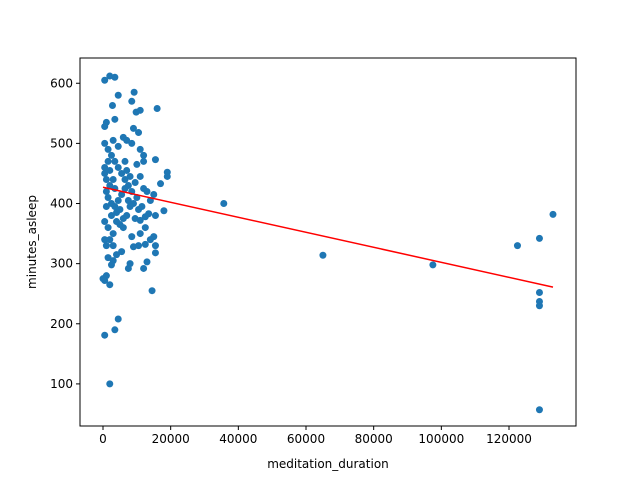  What do you see at coordinates (328, 464) in the screenshot?
I see `x-axis-label: meditation_duration` at bounding box center [328, 464].